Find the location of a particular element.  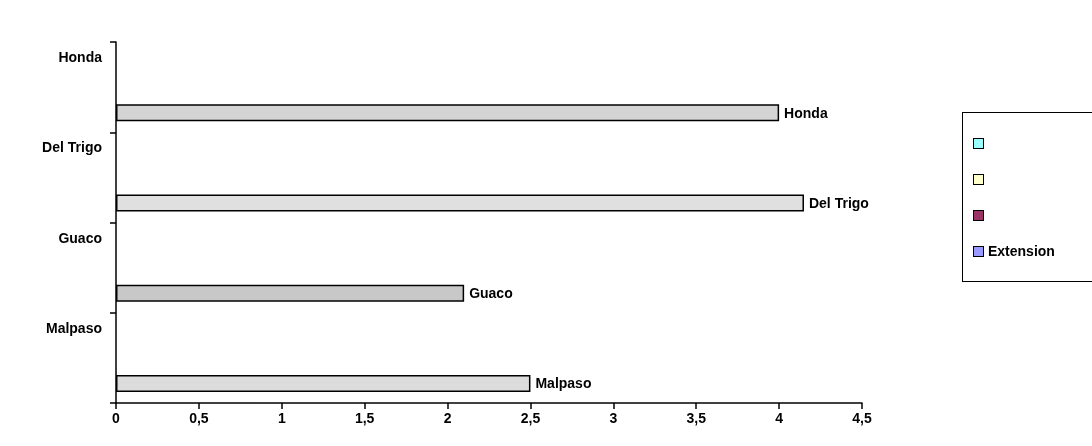

x-tick-label: 0 is located at coordinates (116, 418).